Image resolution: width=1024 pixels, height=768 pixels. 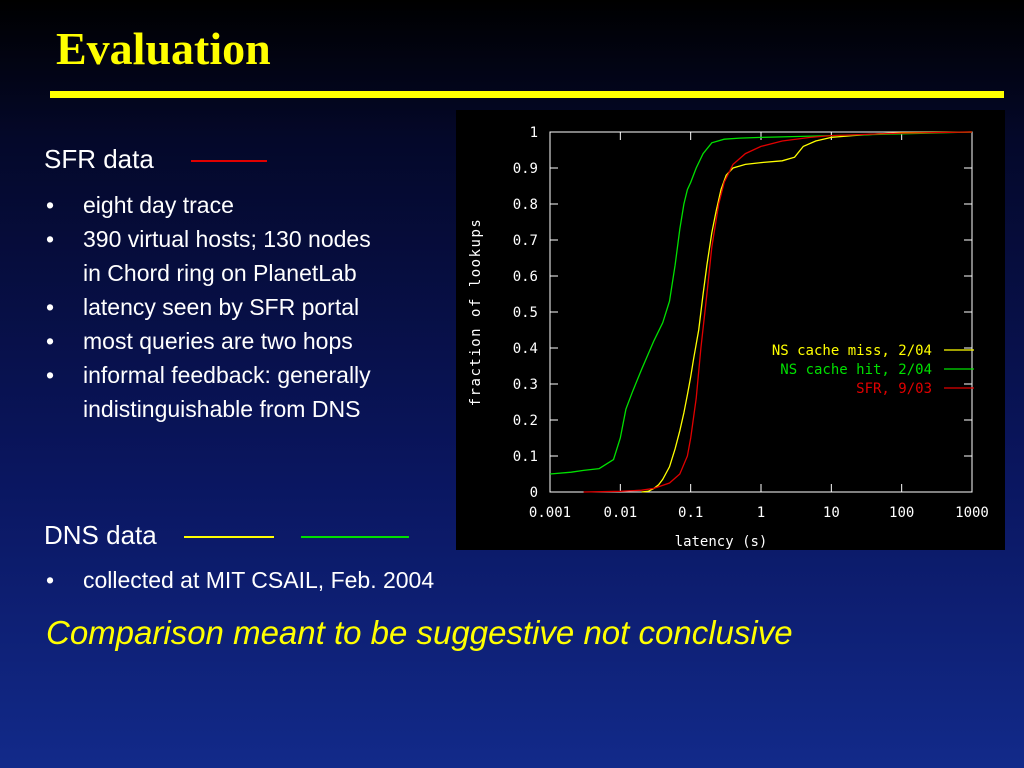 I want to click on x-tick-label: 1000, so click(x=972, y=513).